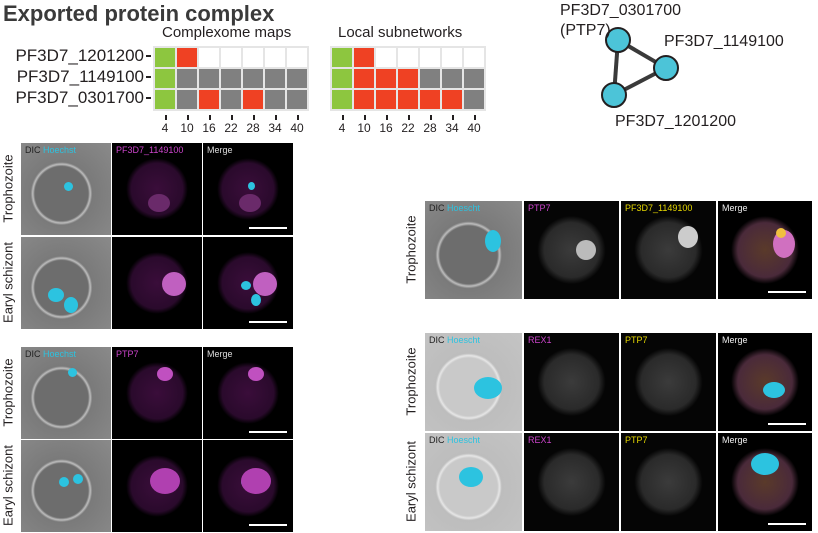 The image size is (818, 533). Describe the element at coordinates (464, 440) in the screenshot. I see `channel-name: Hoescht` at that location.